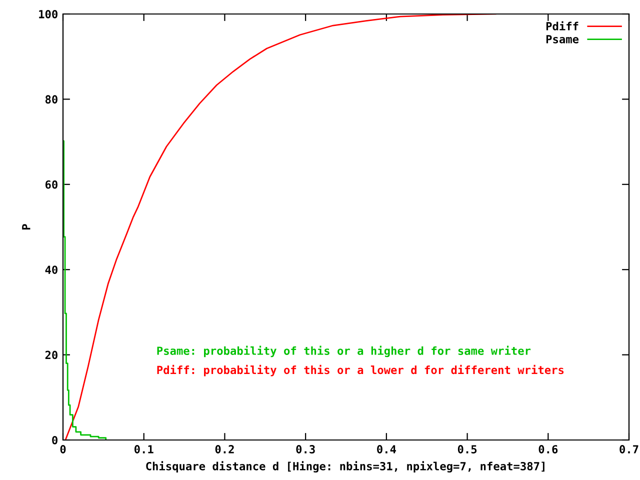 The height and width of the screenshot is (480, 640). What do you see at coordinates (386, 449) in the screenshot?
I see `x-tick-label: 0.4` at bounding box center [386, 449].